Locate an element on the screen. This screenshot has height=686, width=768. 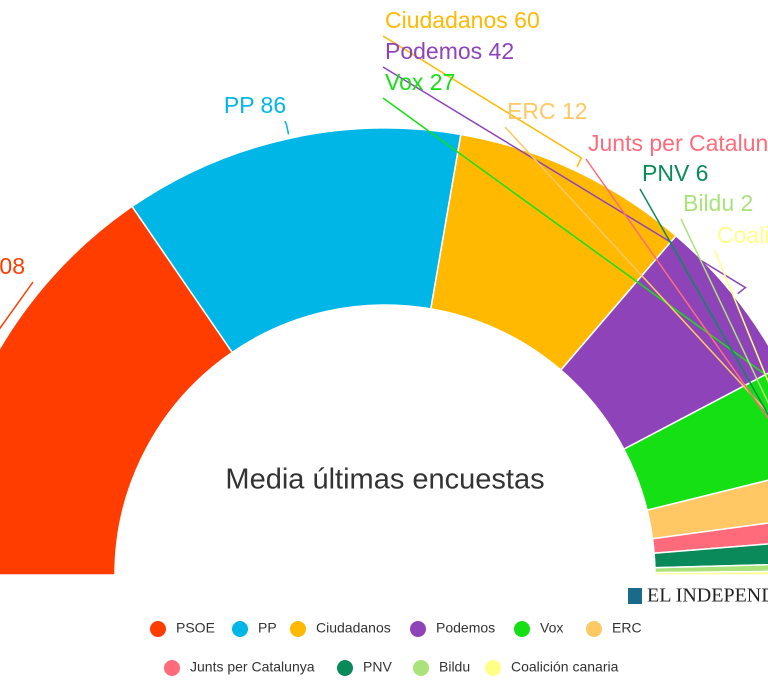
chart-title: Media últimas encuestas is located at coordinates (384, 480).